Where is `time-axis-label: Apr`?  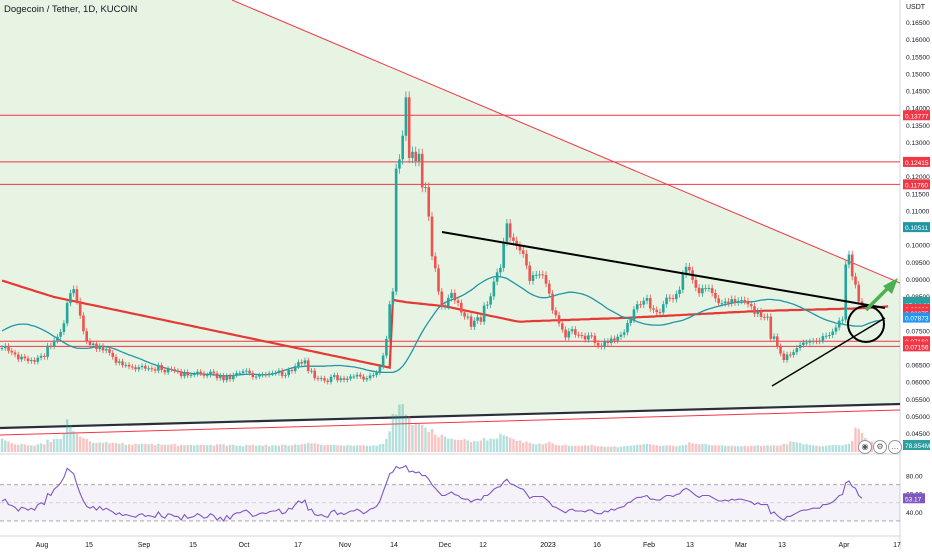 time-axis-label: Apr is located at coordinates (845, 545).